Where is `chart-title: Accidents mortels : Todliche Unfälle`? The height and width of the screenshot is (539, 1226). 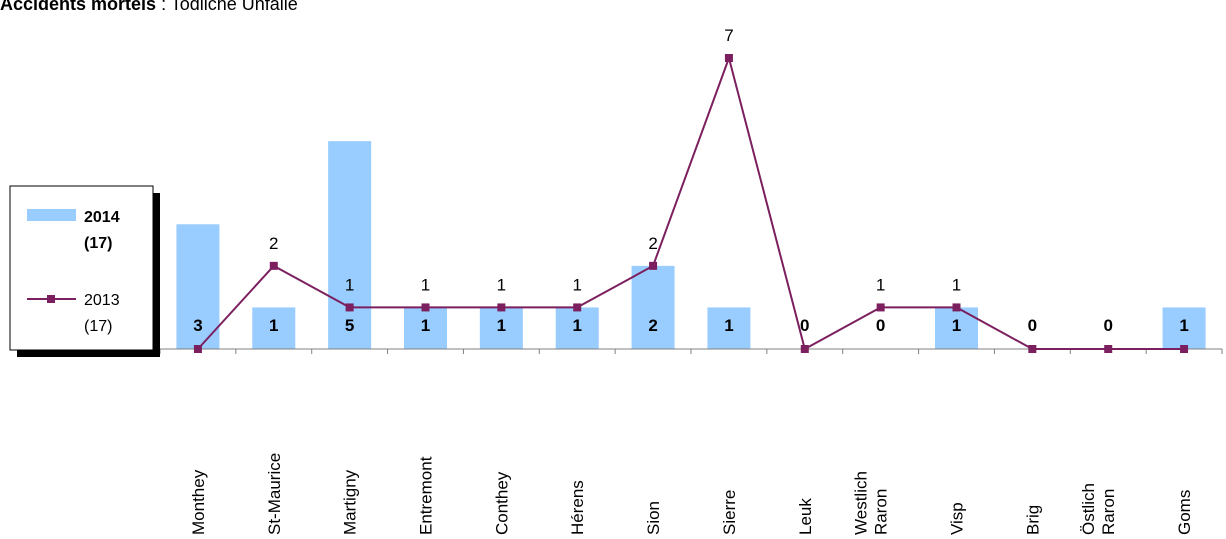
chart-title: Accidents mortels : Todliche Unfälle is located at coordinates (149, 7).